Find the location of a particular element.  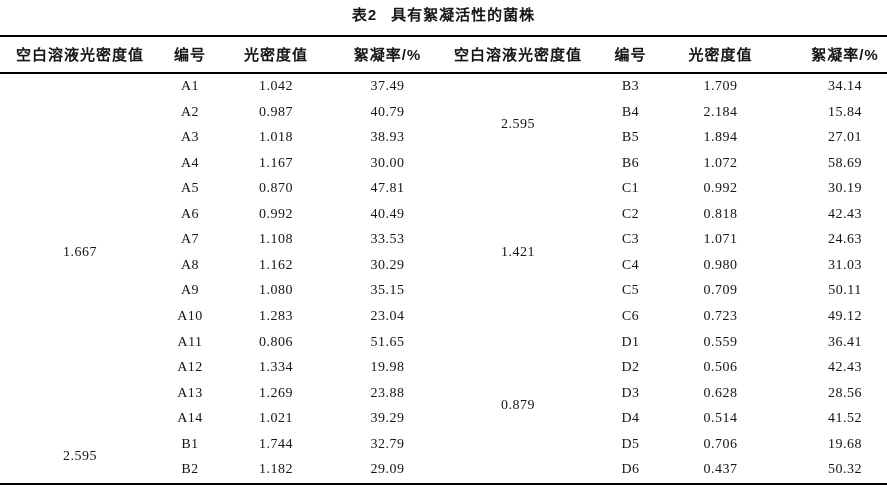

table-row: A7 1.108 33.53 is located at coordinates (221, 241).